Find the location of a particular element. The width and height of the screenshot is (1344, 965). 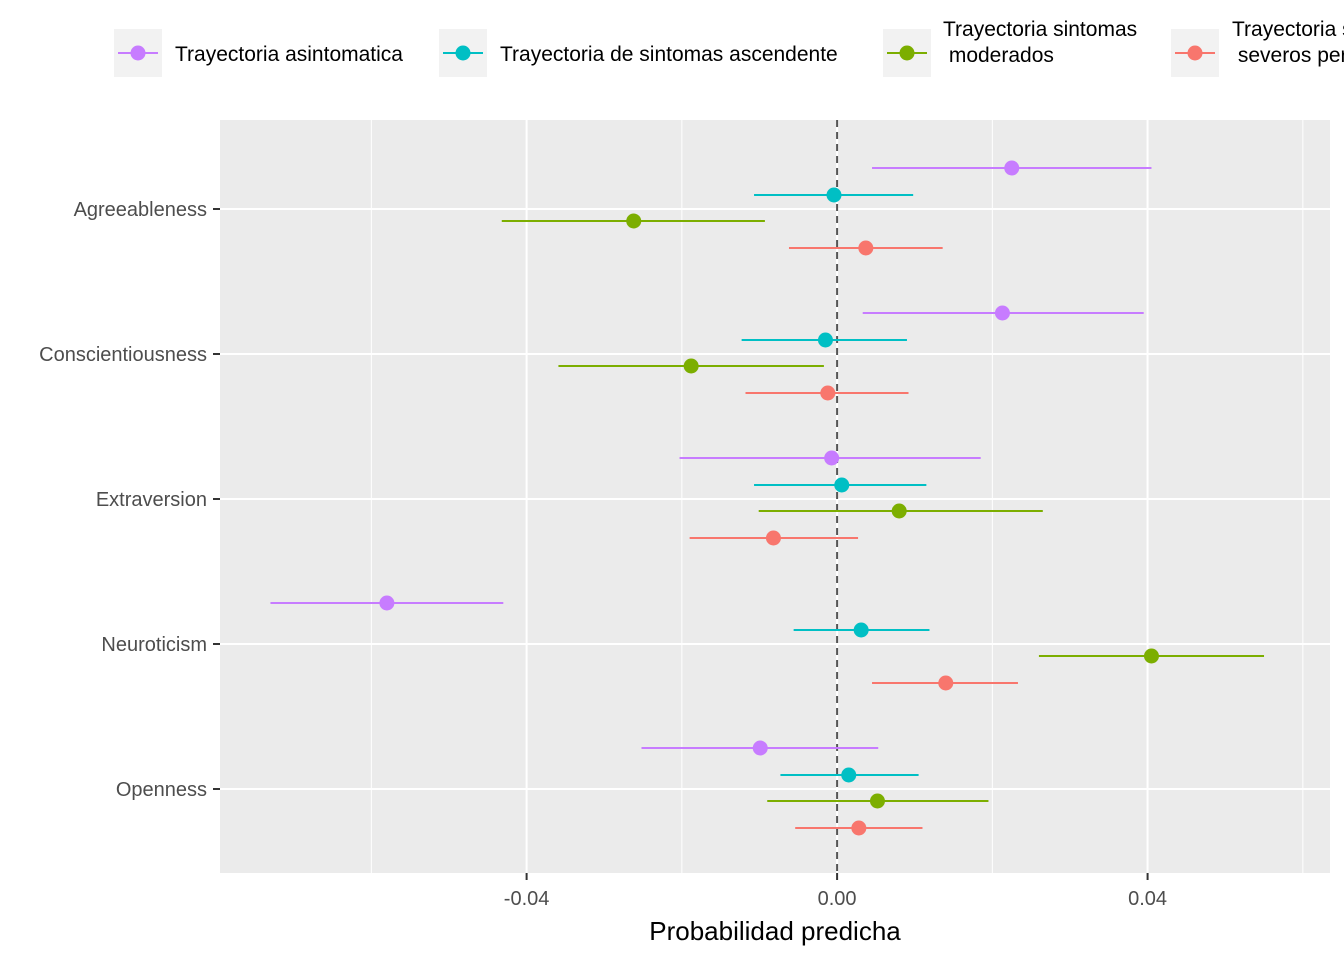

y-tick-label: Agreeableness is located at coordinates (140, 210).